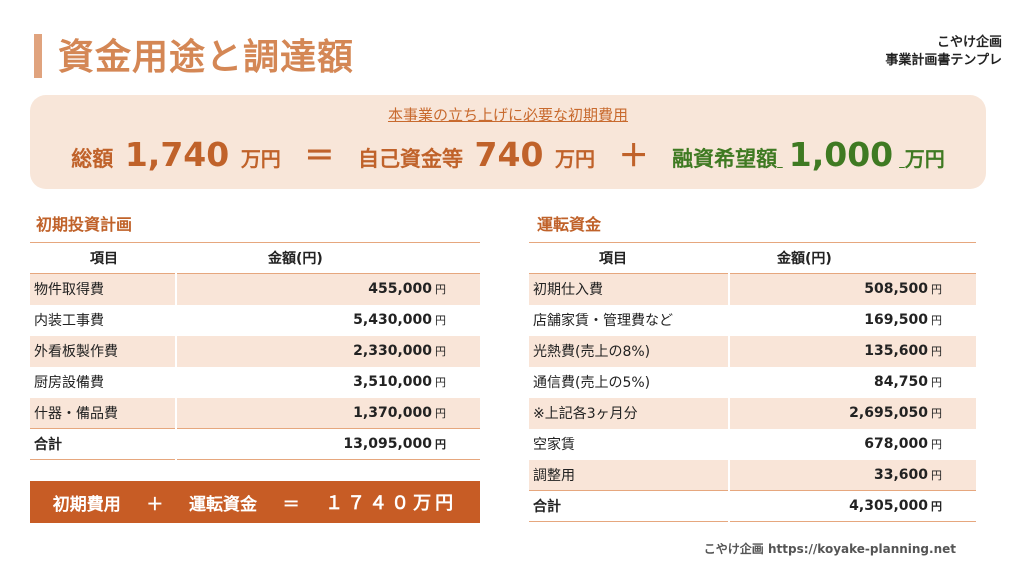 The height and width of the screenshot is (576, 1024). I want to click on row-item: 内装工事費, so click(103, 320).